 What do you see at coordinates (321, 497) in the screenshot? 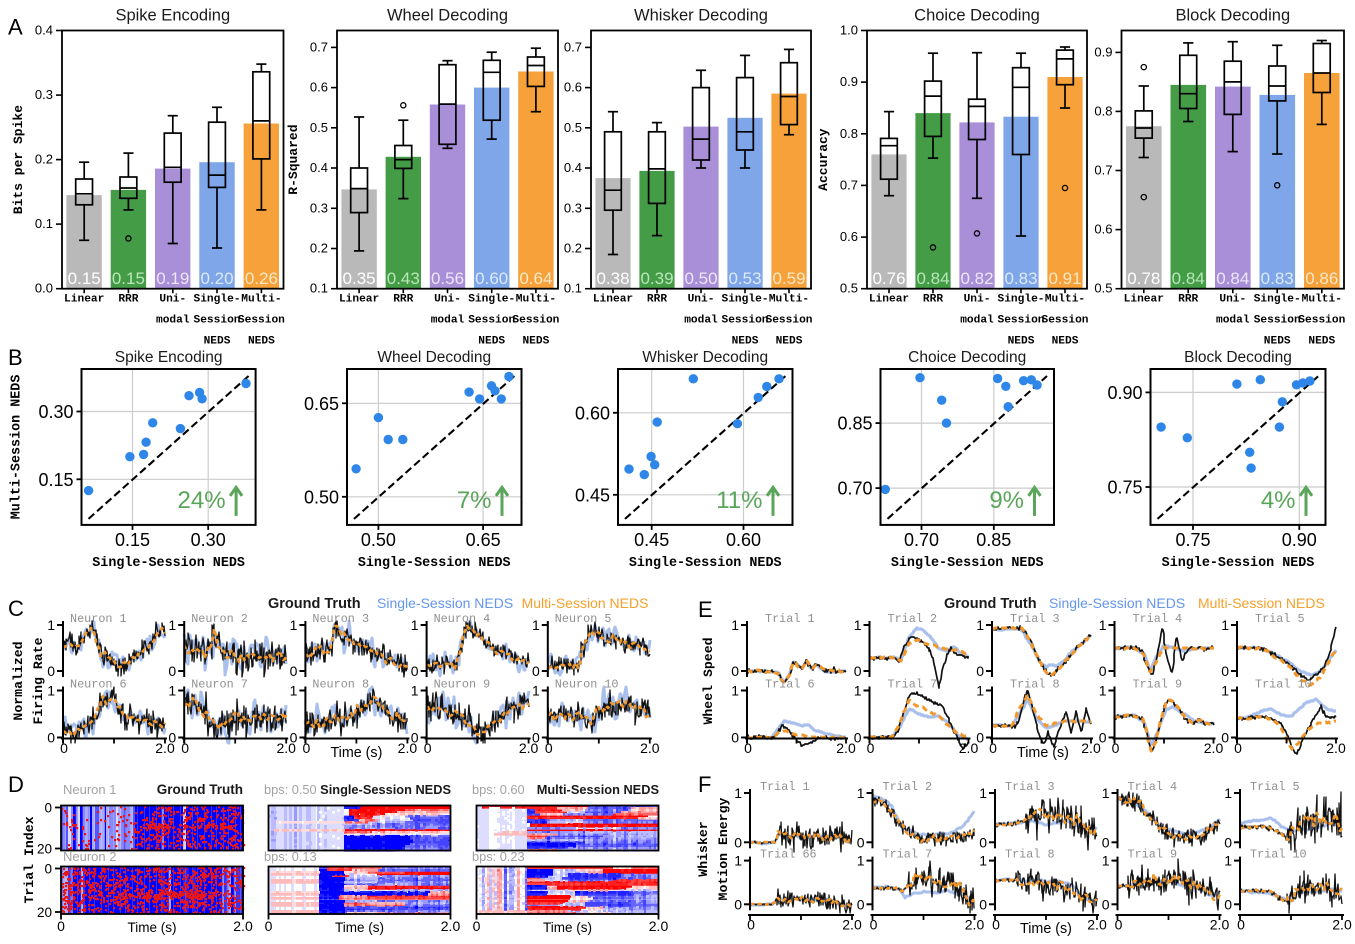
I see `svg-text: 0.50` at bounding box center [321, 497].